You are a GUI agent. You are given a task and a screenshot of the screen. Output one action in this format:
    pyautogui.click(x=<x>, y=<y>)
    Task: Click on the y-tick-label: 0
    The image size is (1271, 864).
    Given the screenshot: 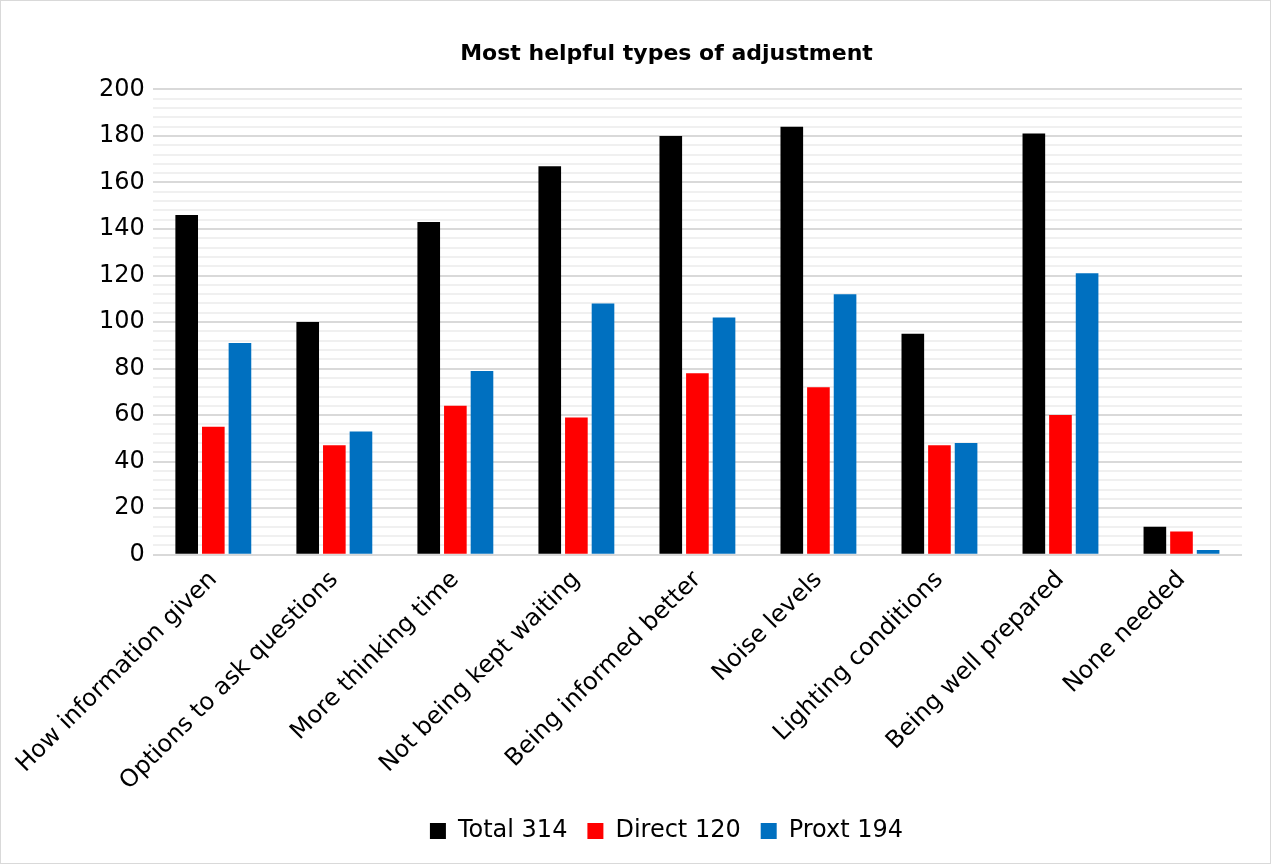 What is the action you would take?
    pyautogui.click(x=137, y=552)
    